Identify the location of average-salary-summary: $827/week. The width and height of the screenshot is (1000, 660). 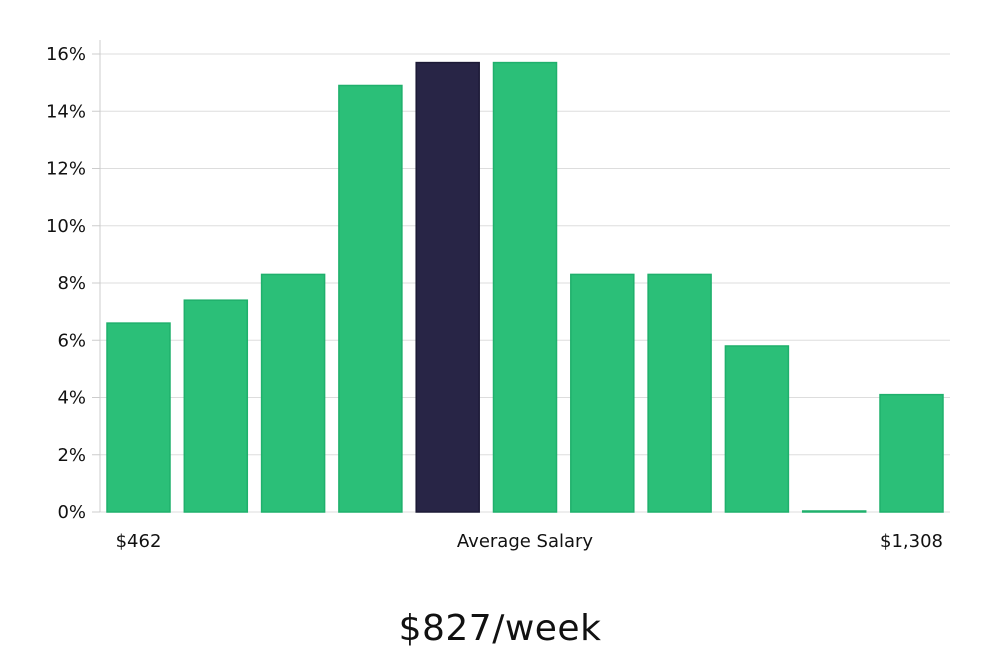
(500, 628).